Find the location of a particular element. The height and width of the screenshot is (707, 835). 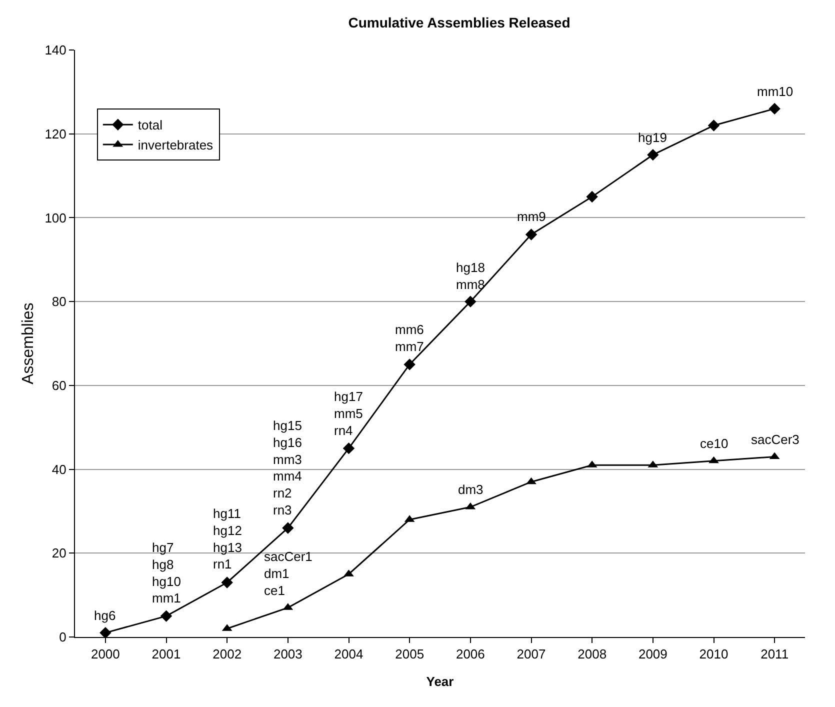

y-tick-label: 20 is located at coordinates (59, 553).